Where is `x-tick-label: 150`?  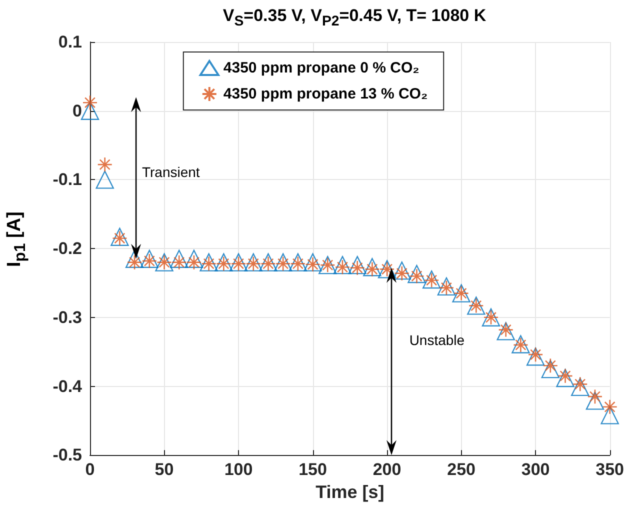
x-tick-label: 150 is located at coordinates (312, 470).